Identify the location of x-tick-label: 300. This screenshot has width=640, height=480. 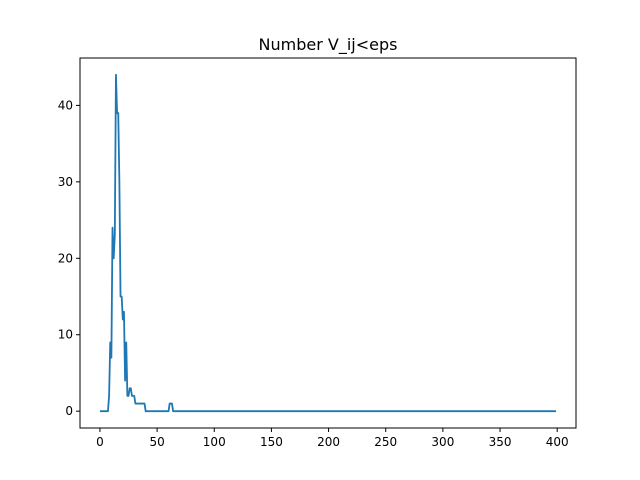
(442, 442).